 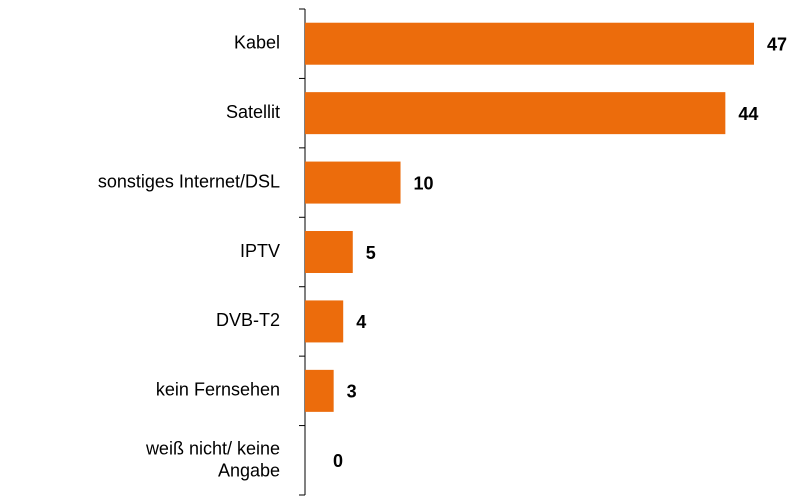 What do you see at coordinates (371, 253) in the screenshot?
I see `value-label: 5` at bounding box center [371, 253].